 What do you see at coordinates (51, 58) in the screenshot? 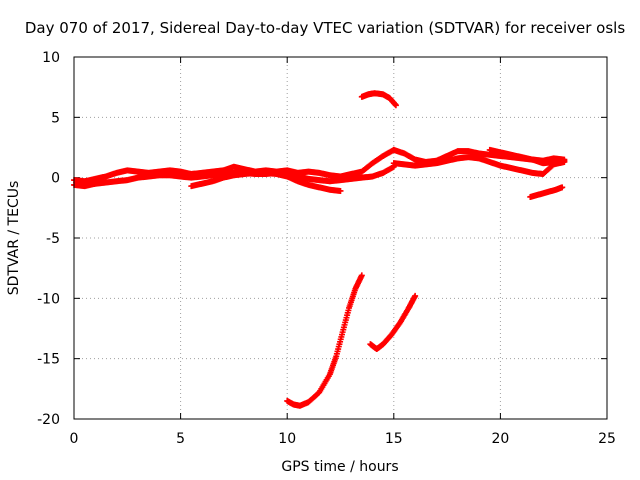
I see `y-tick-label: 10` at bounding box center [51, 58].